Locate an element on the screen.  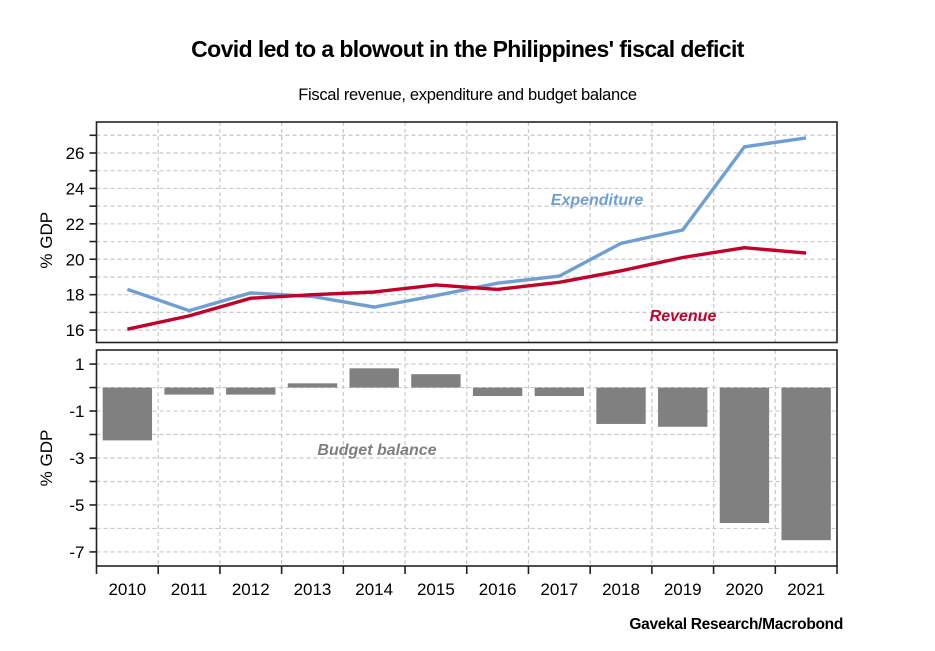
x-tick-label: 2019 is located at coordinates (683, 589).